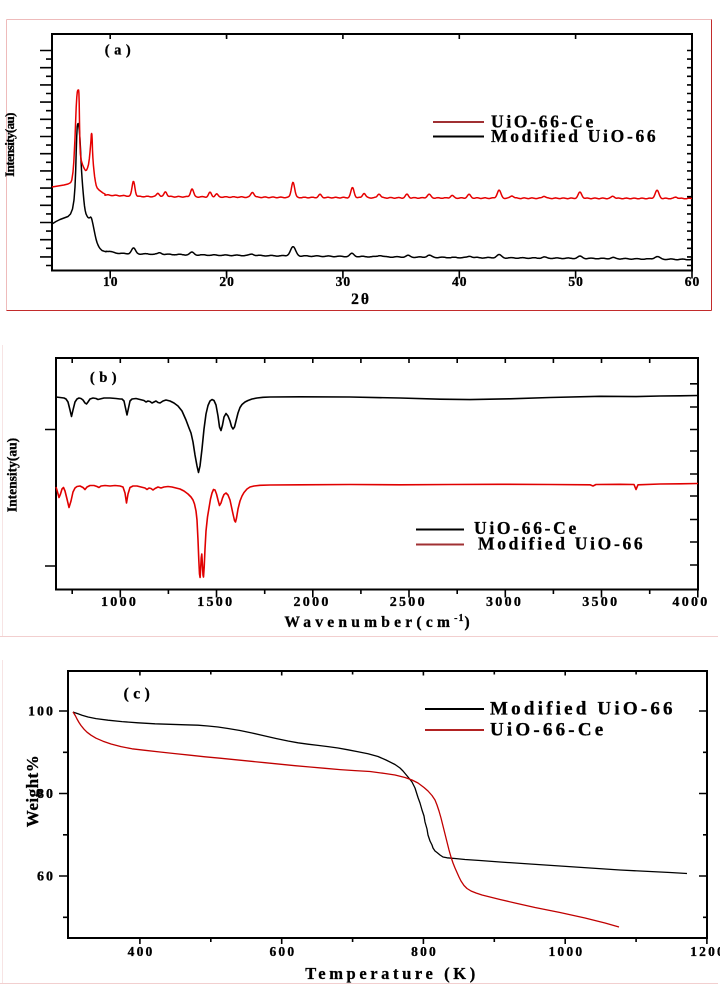 The height and width of the screenshot is (1000, 720). What do you see at coordinates (41, 712) in the screenshot?
I see `svg-text: 100` at bounding box center [41, 712].